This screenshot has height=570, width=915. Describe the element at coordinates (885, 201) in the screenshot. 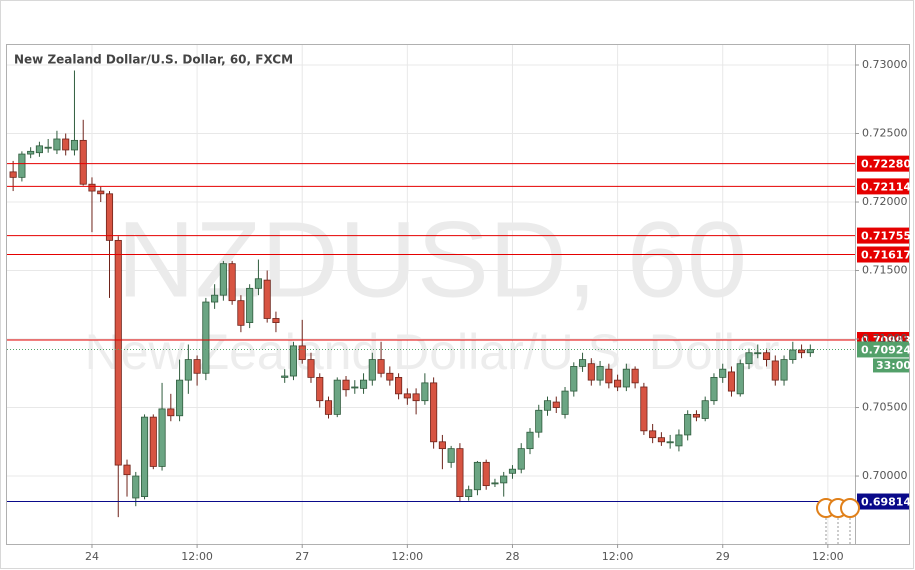

I see `y-tick-label: 0.72000` at that location.